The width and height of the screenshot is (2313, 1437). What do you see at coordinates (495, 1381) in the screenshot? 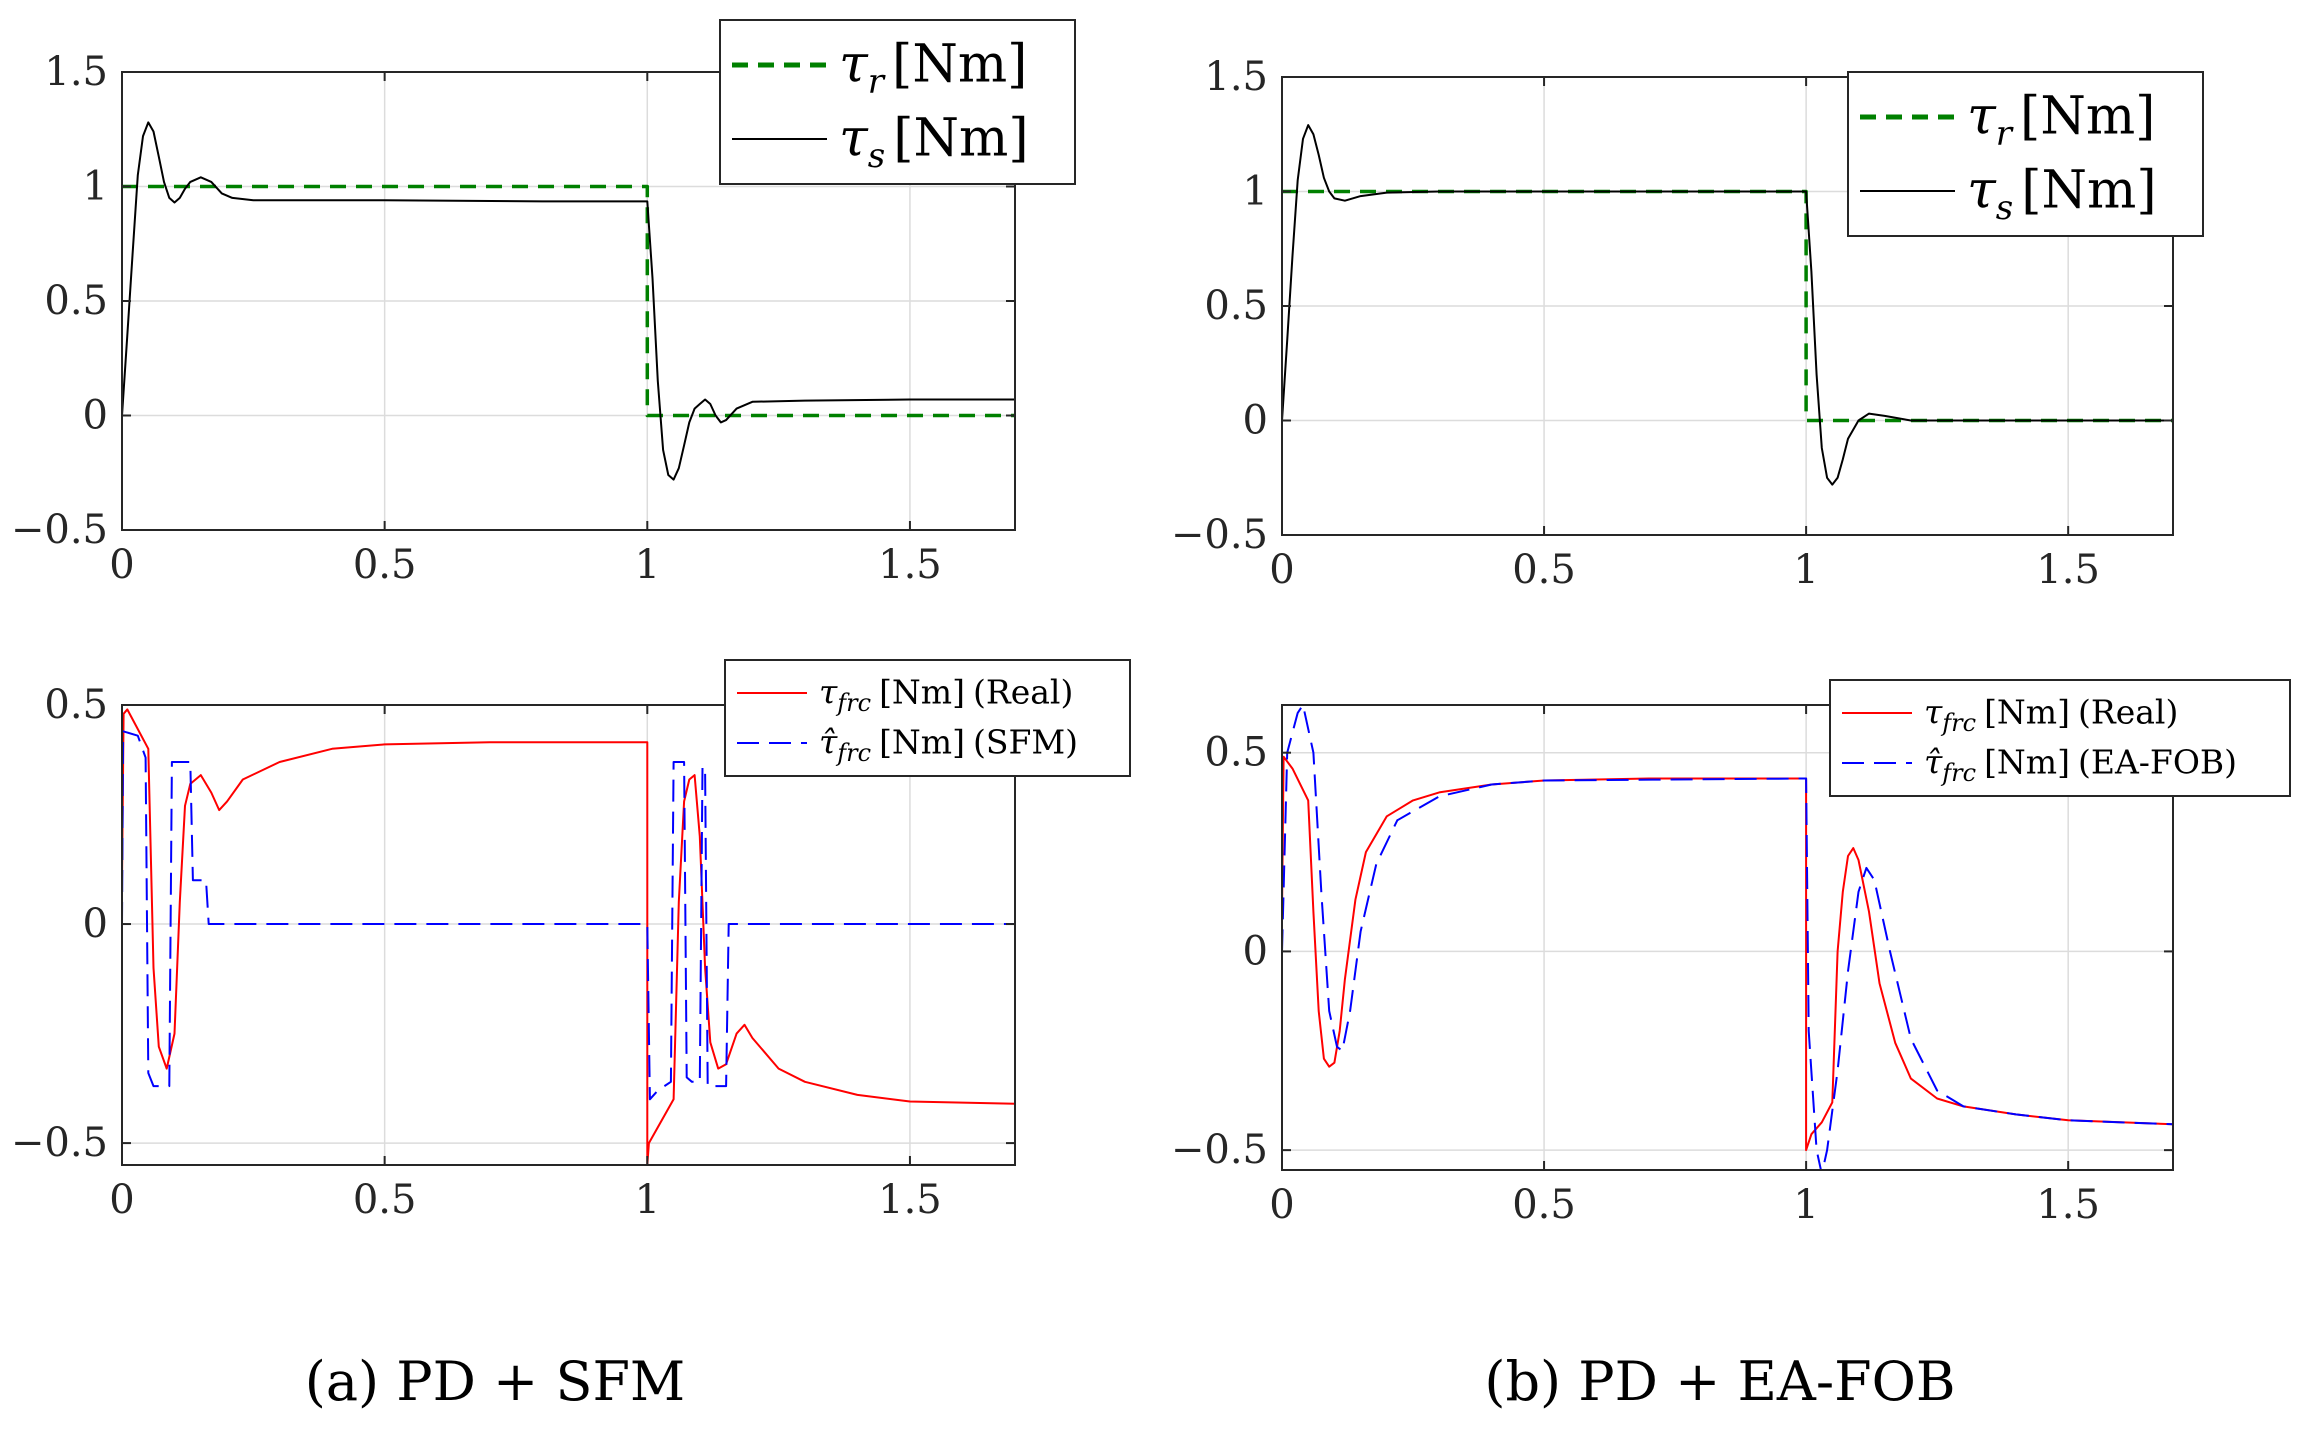
I see `caption-a: (a) PD + SFM` at bounding box center [495, 1381].